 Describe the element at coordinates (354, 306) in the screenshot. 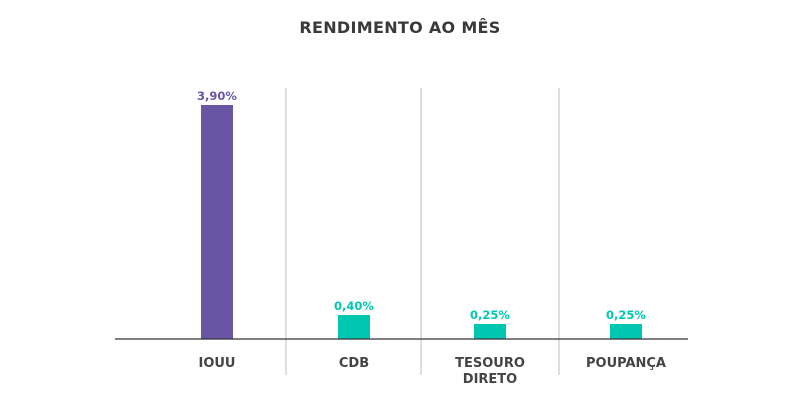

I see `value-label-2: 0,40%` at that location.